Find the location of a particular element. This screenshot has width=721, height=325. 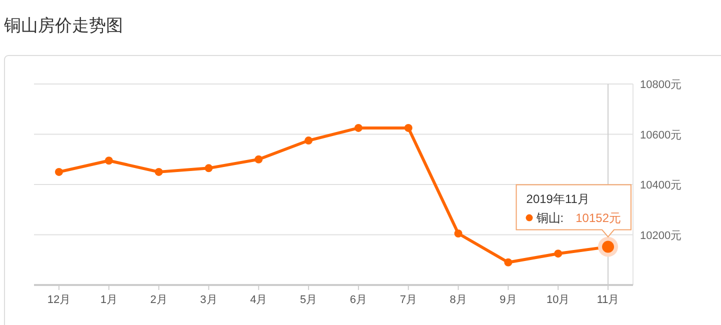

x-tick-label: 1月 is located at coordinates (109, 300).